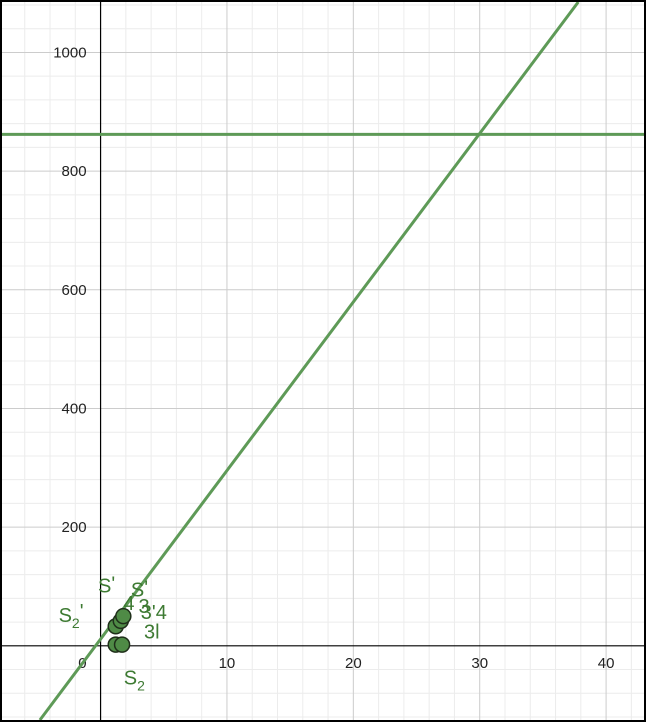 The height and width of the screenshot is (722, 646). I want to click on x-tick-label: 40, so click(606, 663).